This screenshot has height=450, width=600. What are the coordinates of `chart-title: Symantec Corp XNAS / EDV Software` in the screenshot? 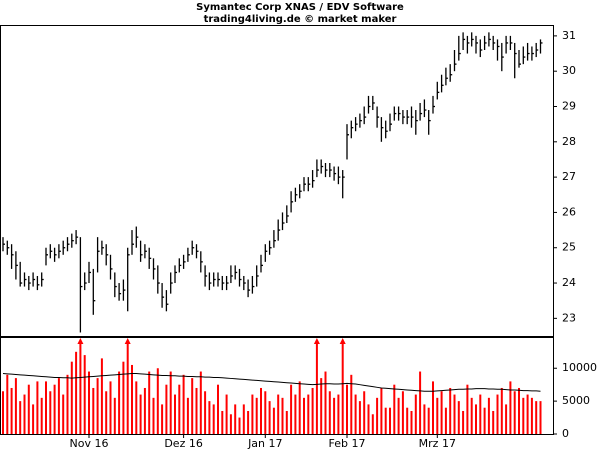 It's located at (300, 7).